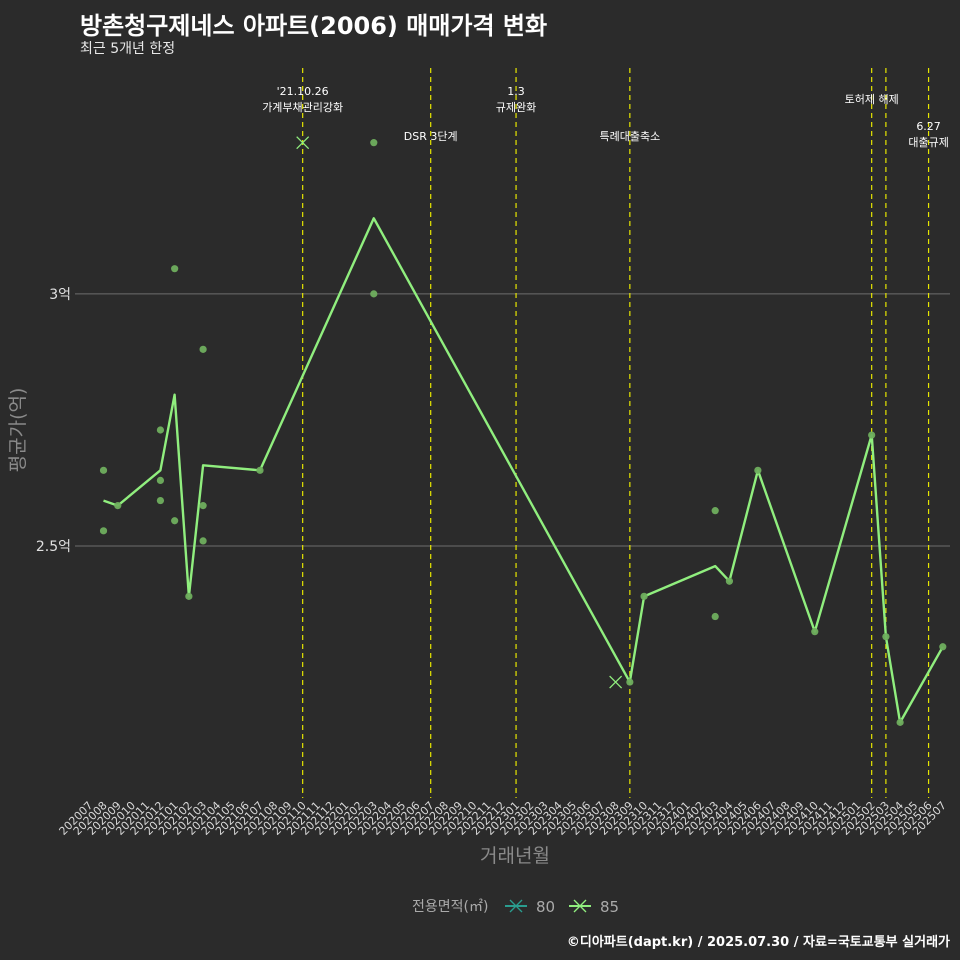 This screenshot has height=960, width=960. I want to click on event-label: 6.27, so click(928, 126).